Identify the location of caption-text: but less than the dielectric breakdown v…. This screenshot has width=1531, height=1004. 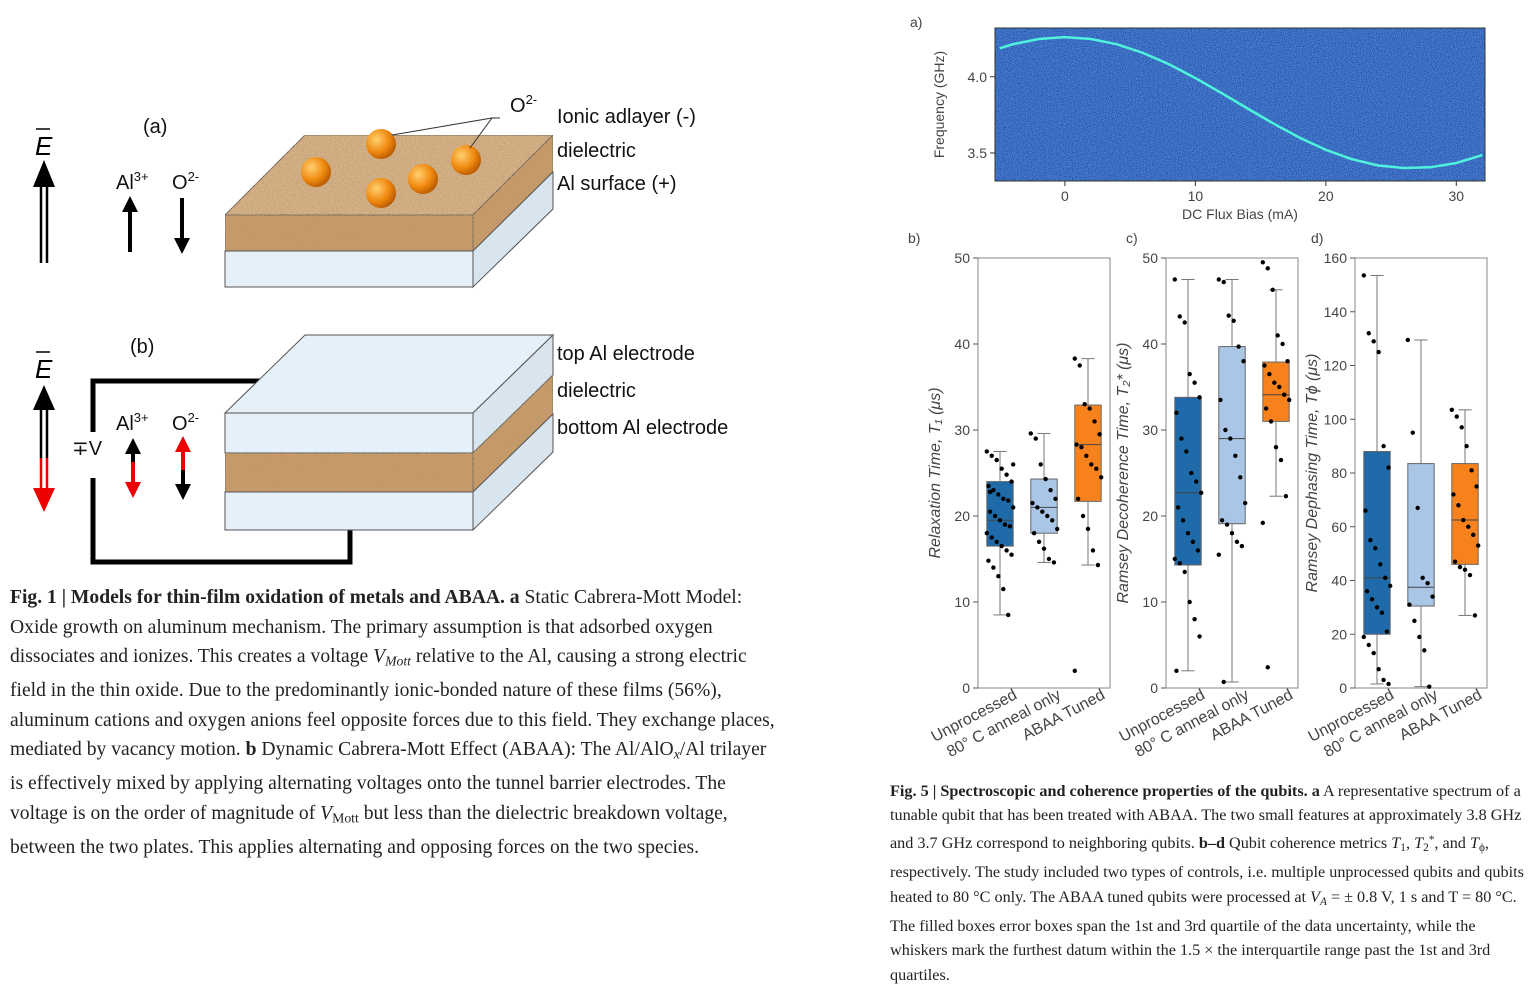
(369, 831).